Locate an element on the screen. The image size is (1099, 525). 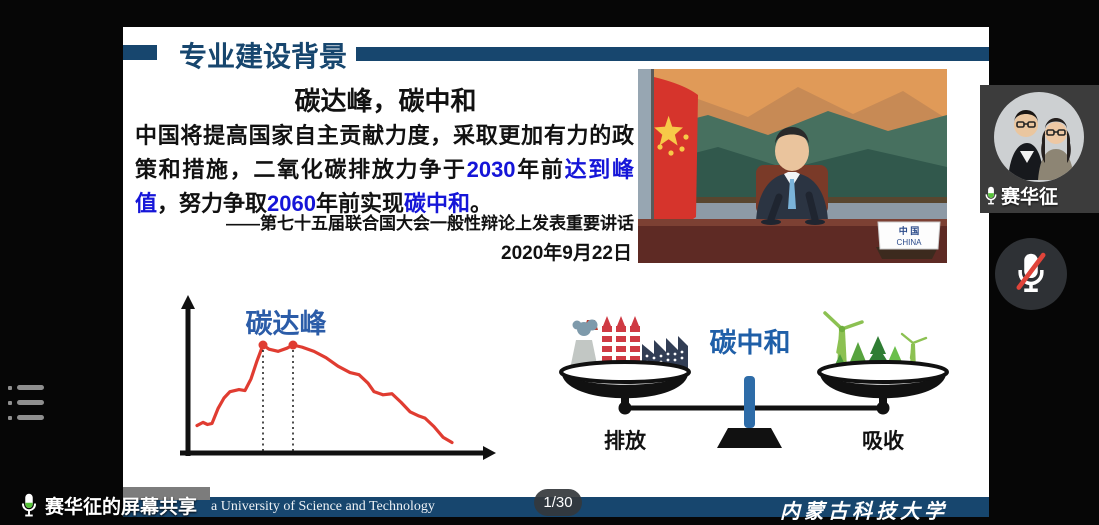
emissions-label: 排放 is located at coordinates (625, 441).